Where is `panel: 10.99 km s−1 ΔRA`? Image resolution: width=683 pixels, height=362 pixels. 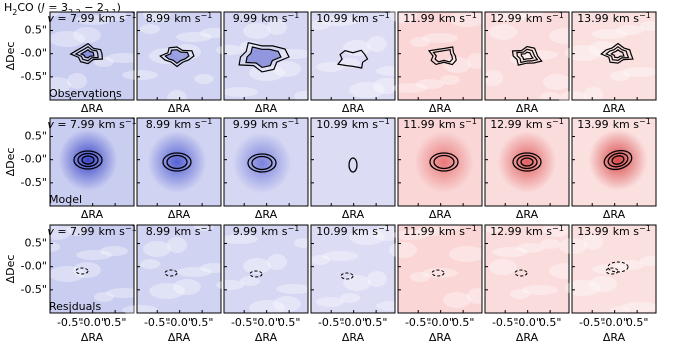
panel: 10.99 km s−1 ΔRA is located at coordinates (361, 63).